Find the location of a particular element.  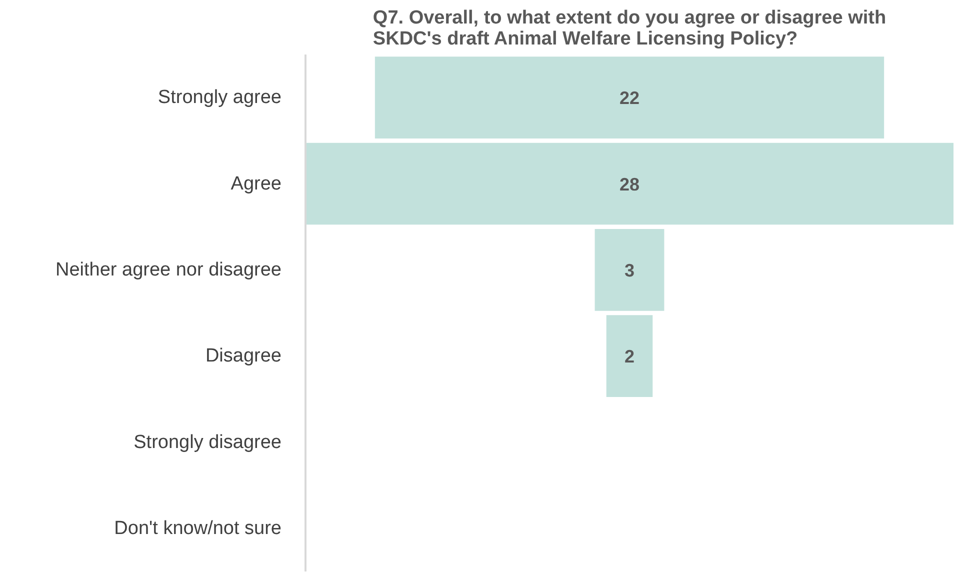

category-label: Disagree is located at coordinates (243, 356).